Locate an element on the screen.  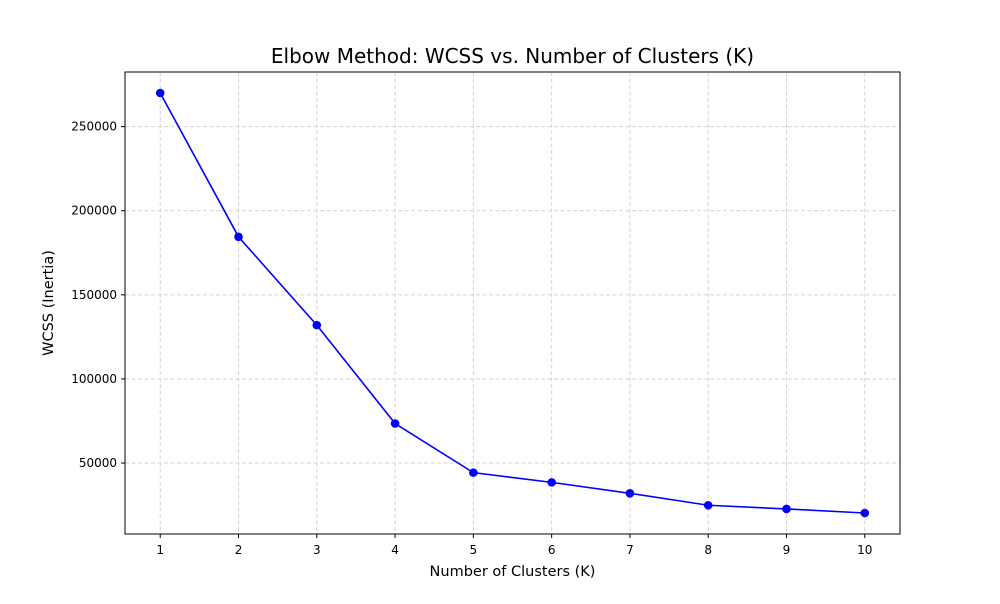
x-tick-label: 2 is located at coordinates (239, 550).